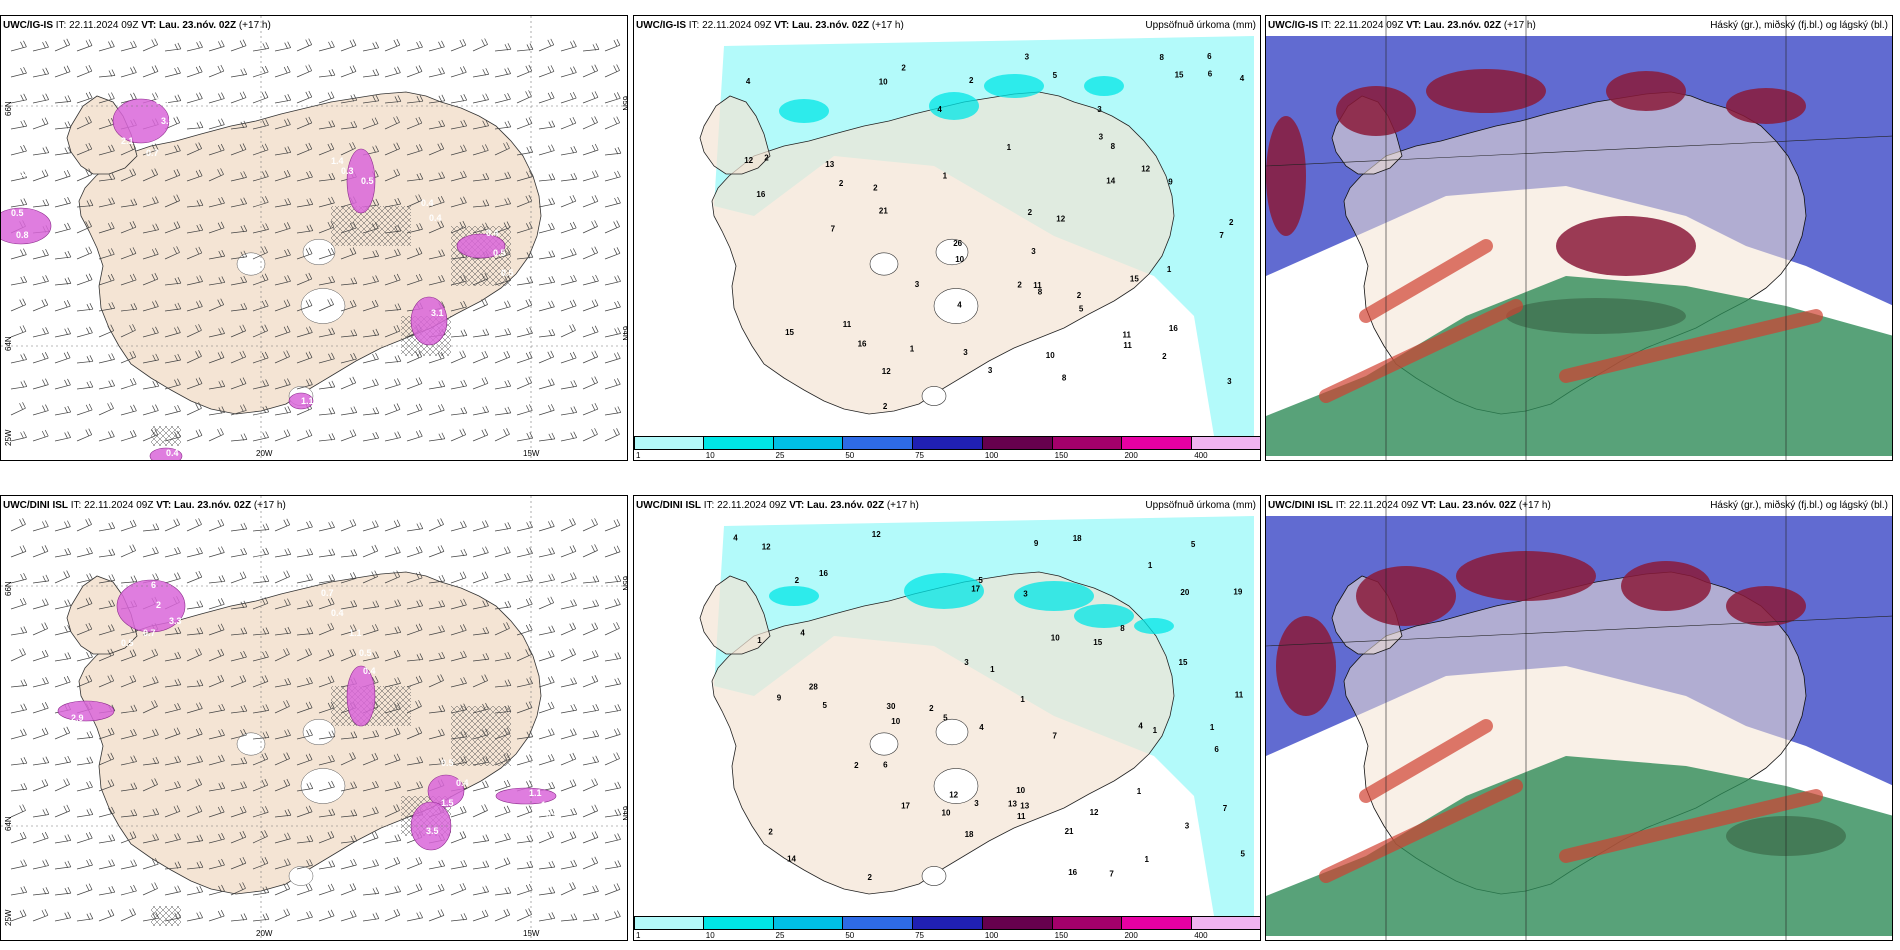 Image resolution: width=1900 pixels, height=950 pixels. What do you see at coordinates (547, 805) in the screenshot?
I see `rate-value: 1.4` at bounding box center [547, 805].